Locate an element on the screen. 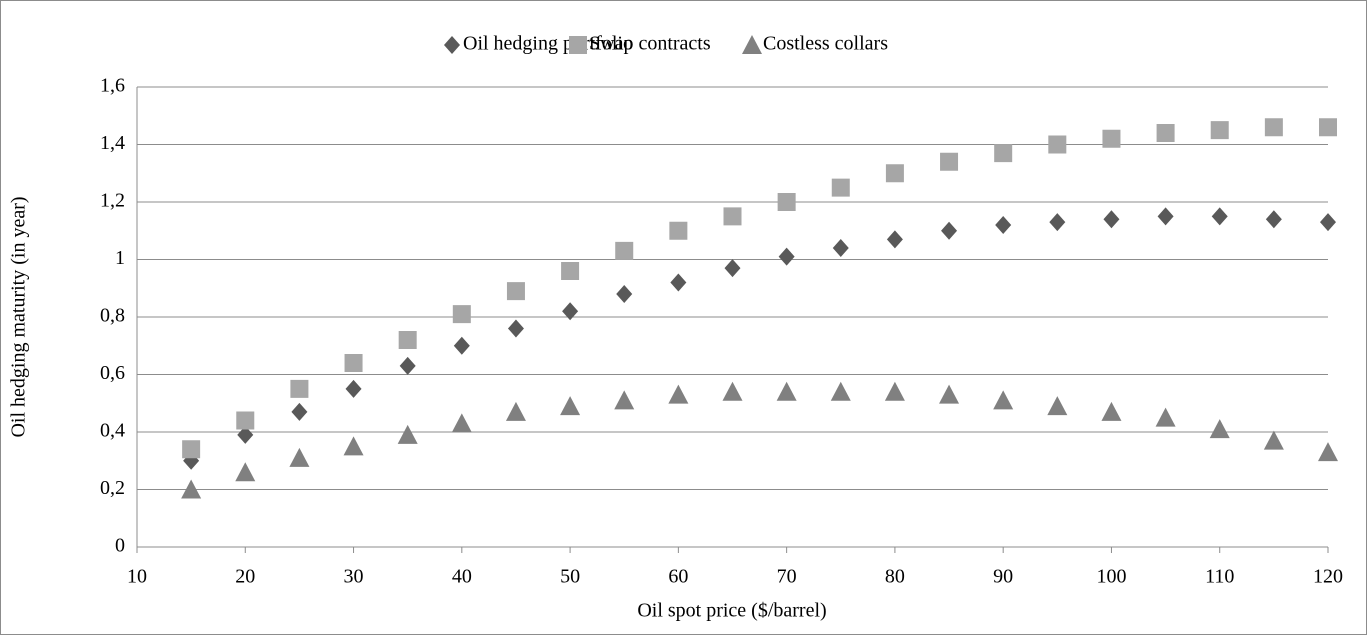 Image resolution: width=1367 pixels, height=635 pixels. x-tick-label: 10 is located at coordinates (137, 577).